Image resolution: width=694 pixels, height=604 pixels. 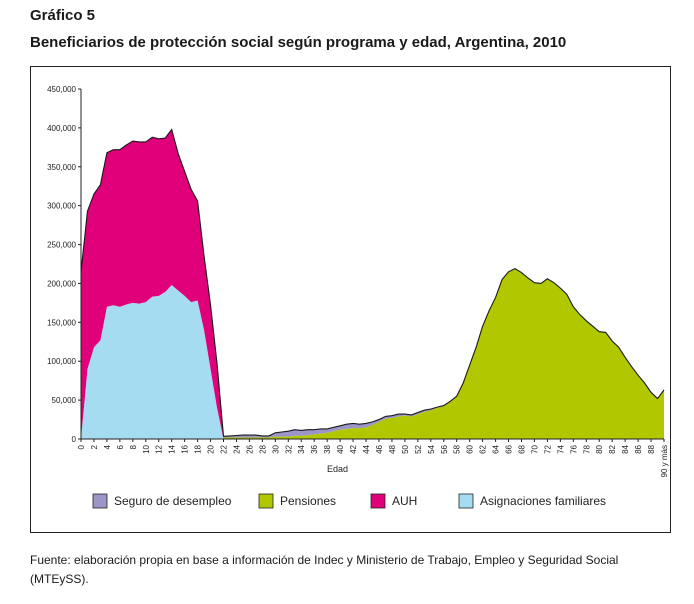 What do you see at coordinates (63, 15) in the screenshot?
I see `figure-label: Gráfico 5` at bounding box center [63, 15].